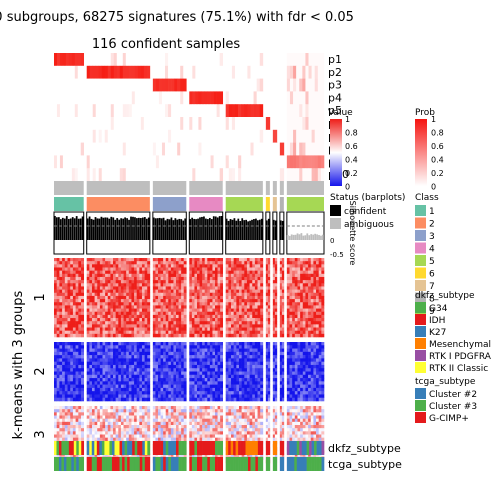 The height and width of the screenshot is (504, 504). I want to click on class-cell, so click(244, 204).